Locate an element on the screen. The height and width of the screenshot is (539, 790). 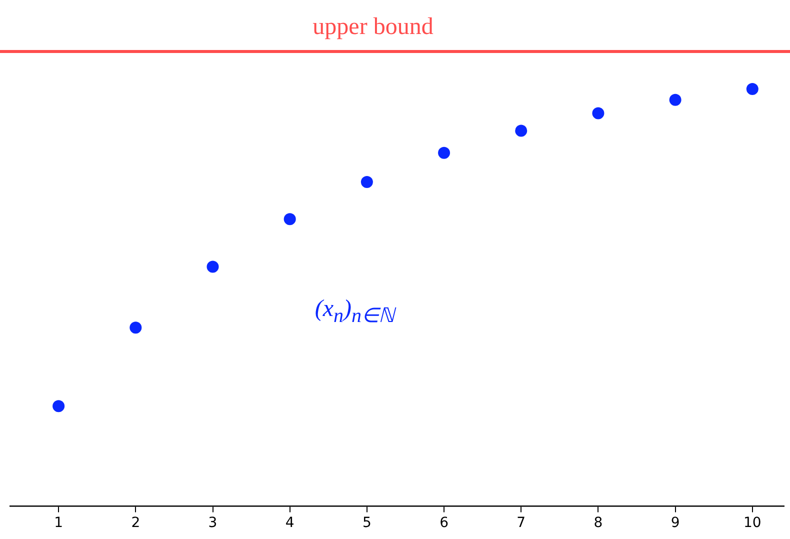
text: (x$_{n}$)$_{n∈ℕ}$ is located at coordinates (354, 312).